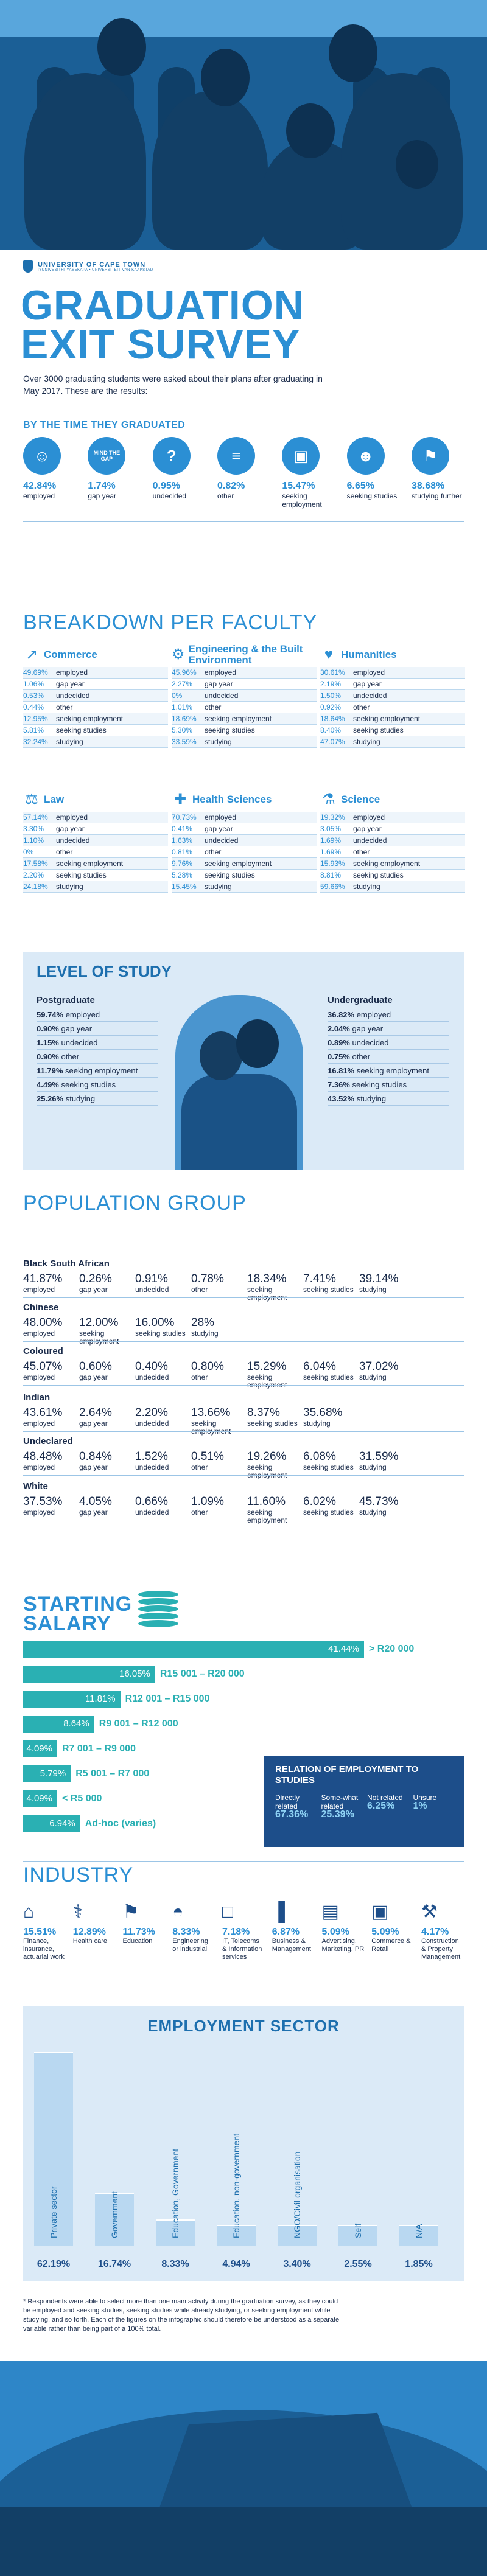 This screenshot has width=487, height=2576. Describe the element at coordinates (366, 887) in the screenshot. I see `faculty-label: studying` at that location.